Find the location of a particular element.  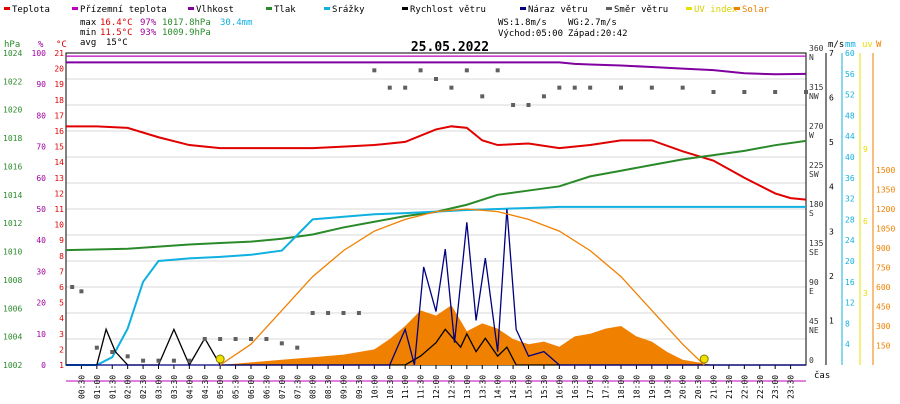

axis-dir-label: E is located at coordinates (811, 291).